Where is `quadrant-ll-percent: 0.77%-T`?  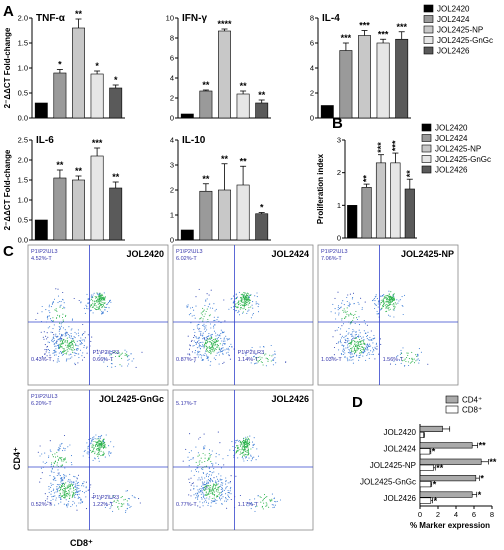
quadrant-ll-percent: 0.77%-T is located at coordinates (186, 505).